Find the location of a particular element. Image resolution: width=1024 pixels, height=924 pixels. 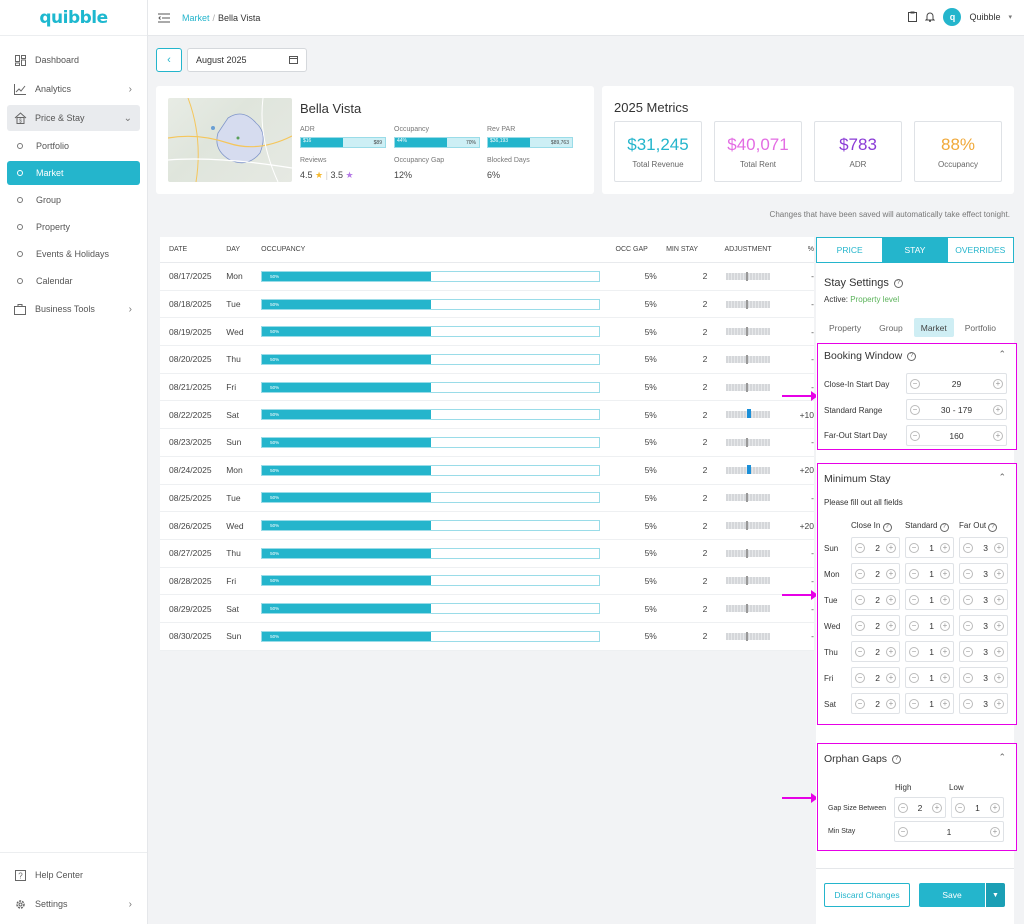

table-row: 08/30/2025 Sun 50% 5% 2 - is located at coordinates (487, 637).